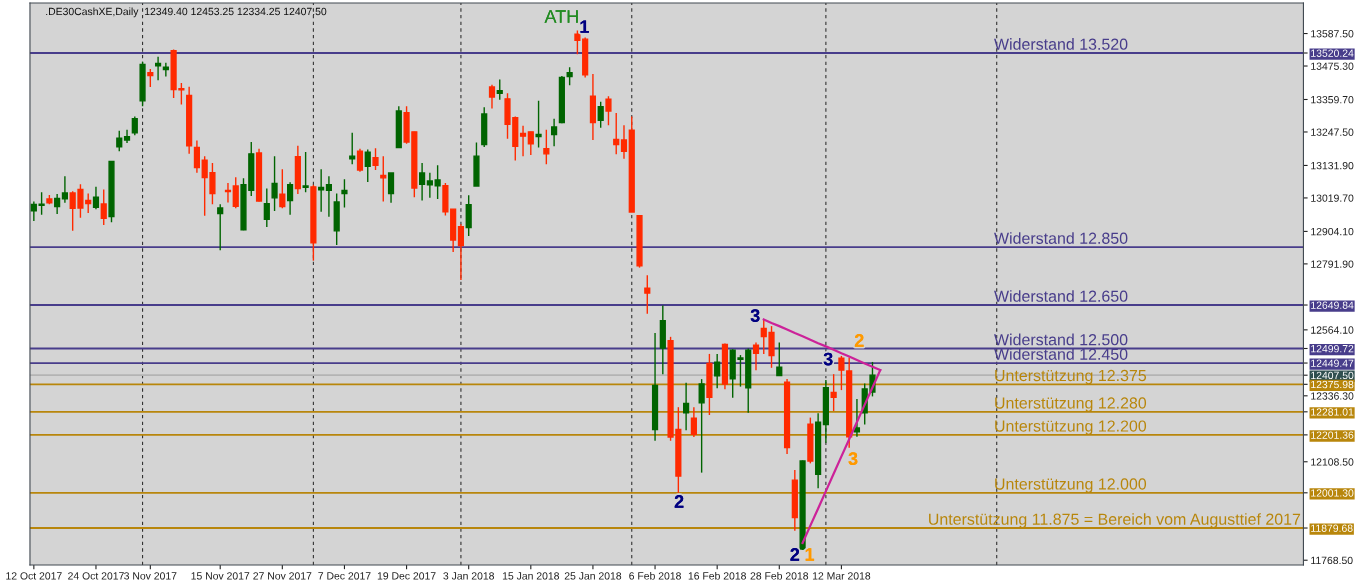 This screenshot has width=1362, height=585. I want to click on y-tick-label: 12281.01, so click(1332, 412).